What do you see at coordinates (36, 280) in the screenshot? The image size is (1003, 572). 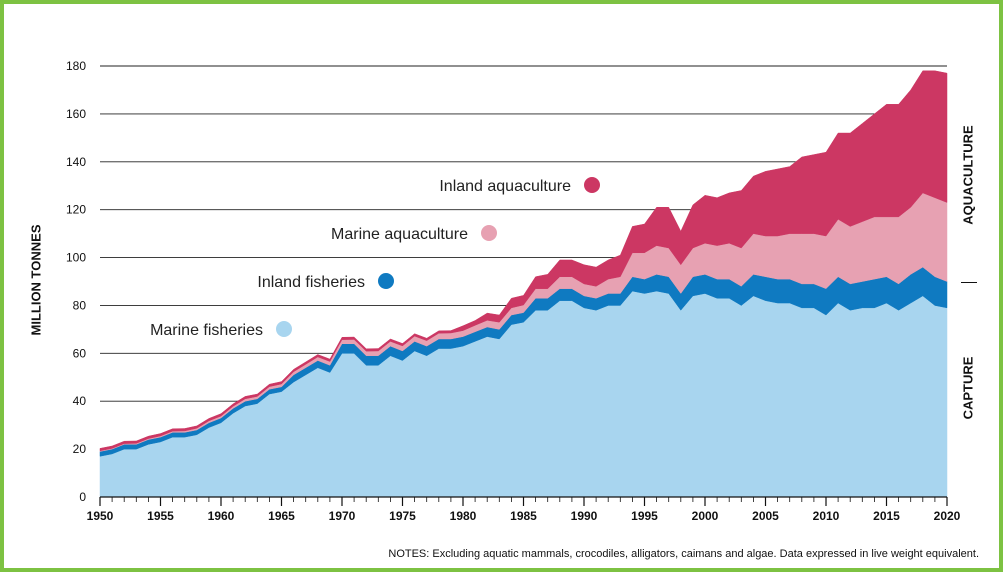 I see `y-axis-label: MILLION TONNES` at bounding box center [36, 280].